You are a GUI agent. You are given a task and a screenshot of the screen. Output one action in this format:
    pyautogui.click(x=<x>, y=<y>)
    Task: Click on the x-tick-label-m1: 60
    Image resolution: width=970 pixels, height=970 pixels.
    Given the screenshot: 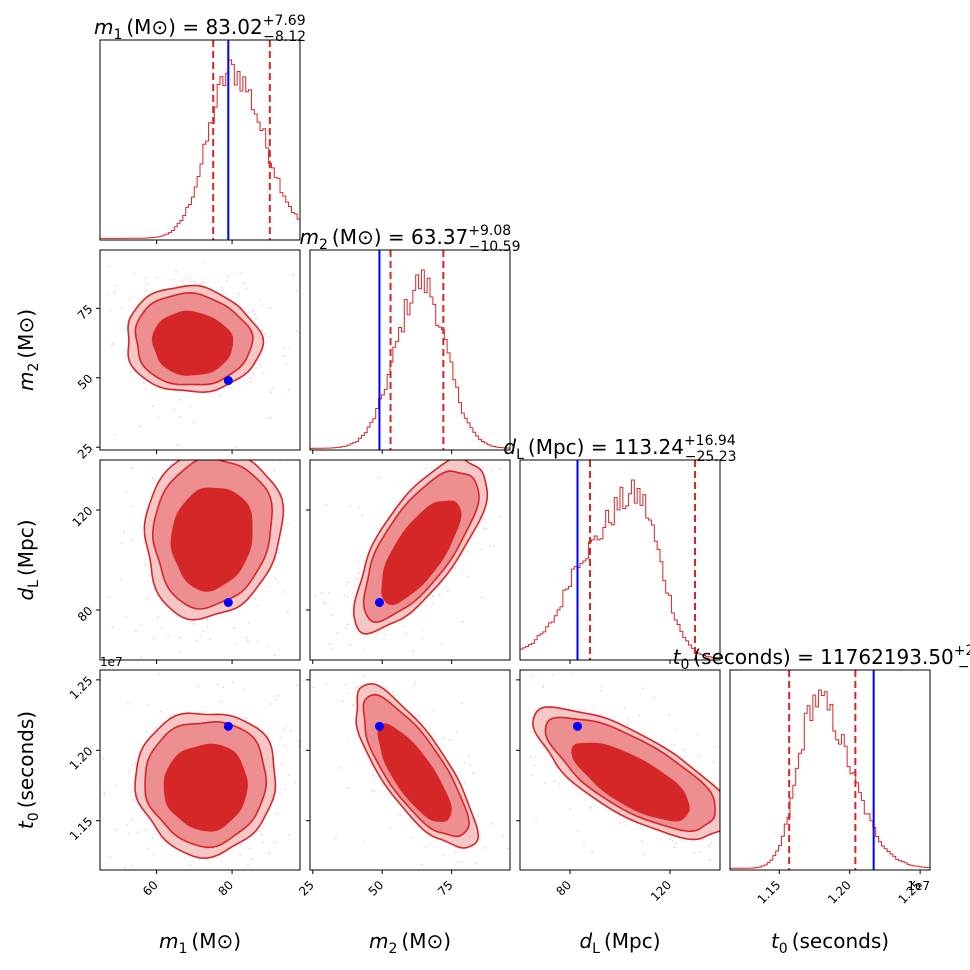 What is the action you would take?
    pyautogui.click(x=150, y=888)
    